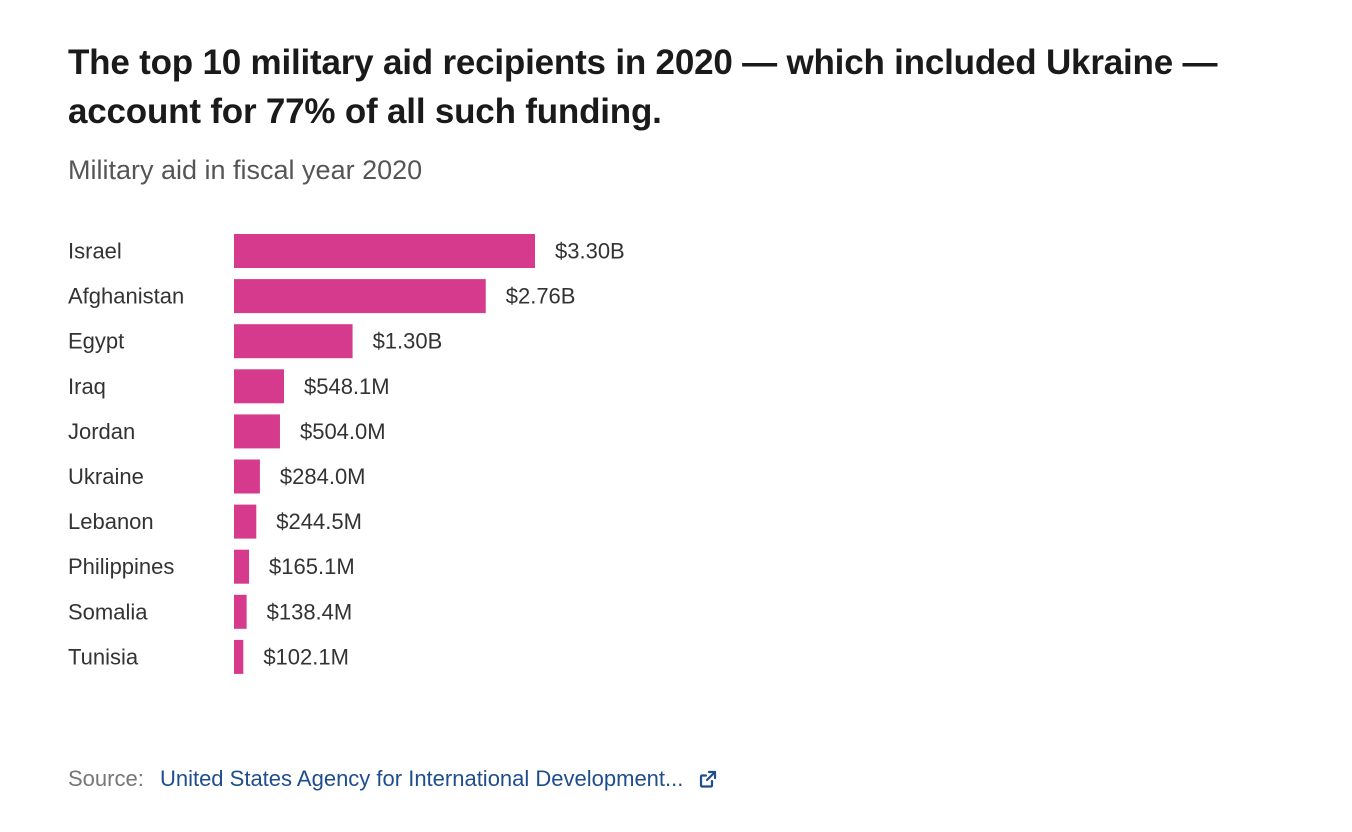 The image size is (1352, 832). Describe the element at coordinates (103, 656) in the screenshot. I see `category-label-tunisia: Tunisia` at that location.